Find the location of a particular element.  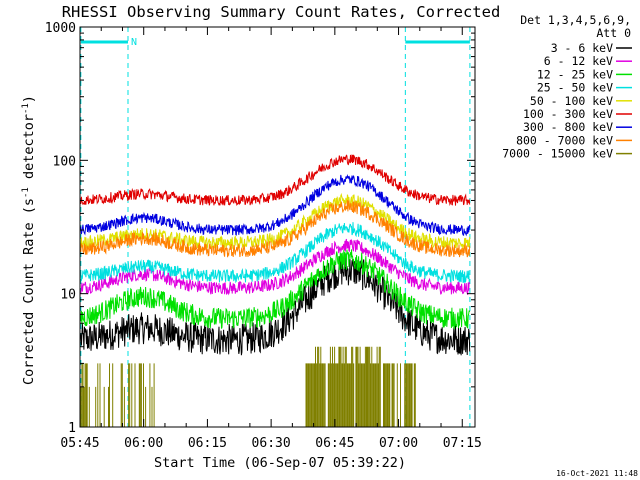

legend-label-0: 3 - 6 keV is located at coordinates (582, 48).